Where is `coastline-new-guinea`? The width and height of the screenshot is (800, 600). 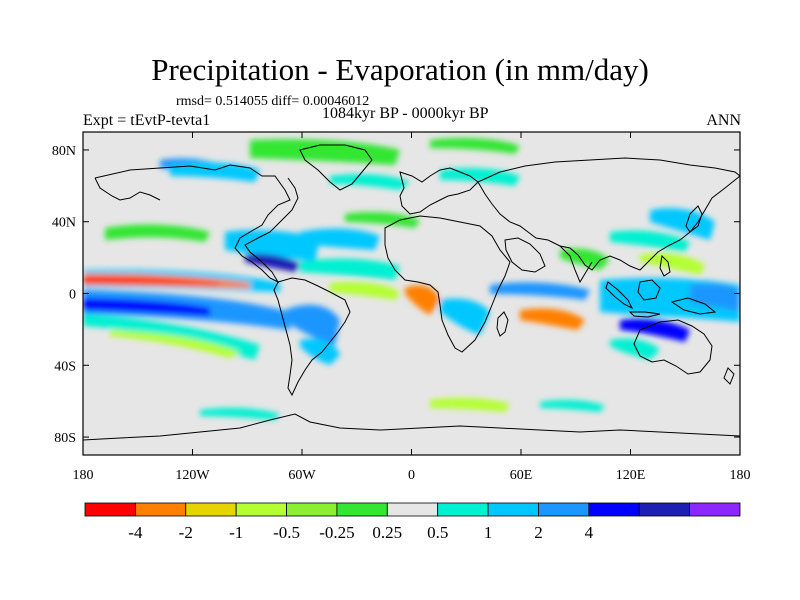 coastline-new-guinea is located at coordinates (693, 306).